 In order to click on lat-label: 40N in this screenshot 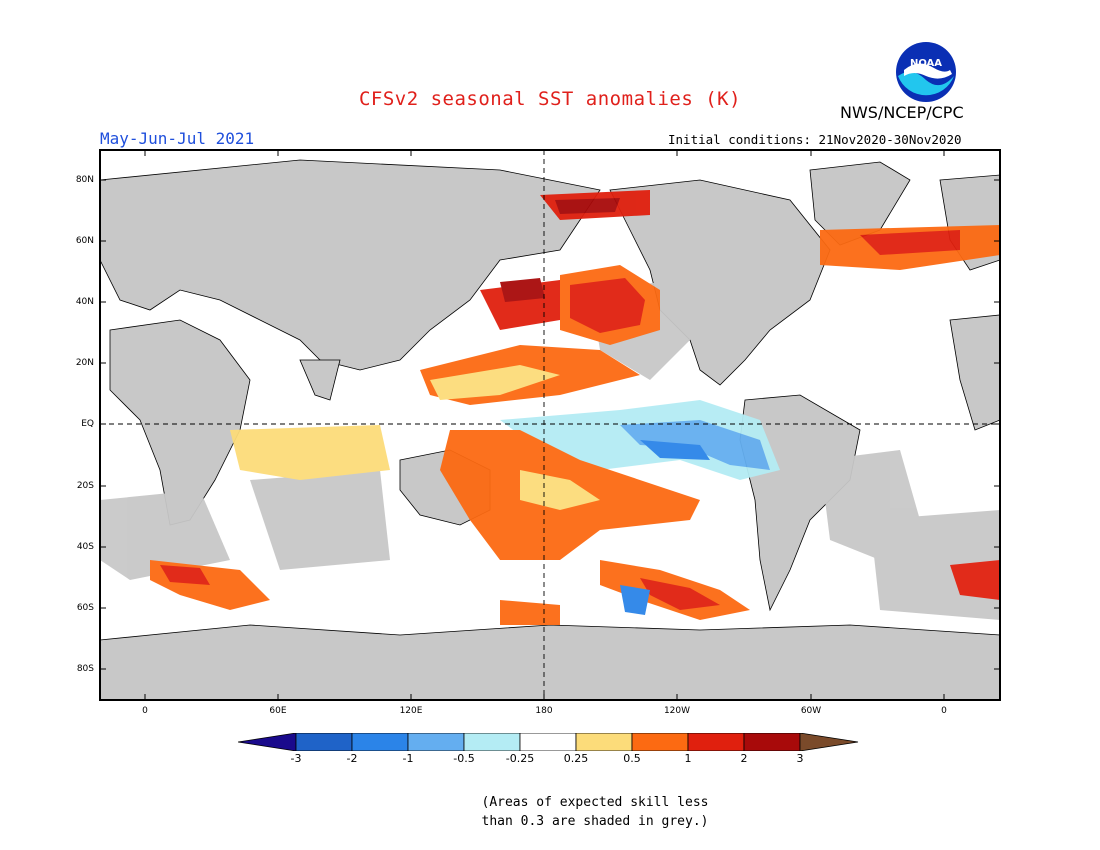, I will do `click(84, 302)`.